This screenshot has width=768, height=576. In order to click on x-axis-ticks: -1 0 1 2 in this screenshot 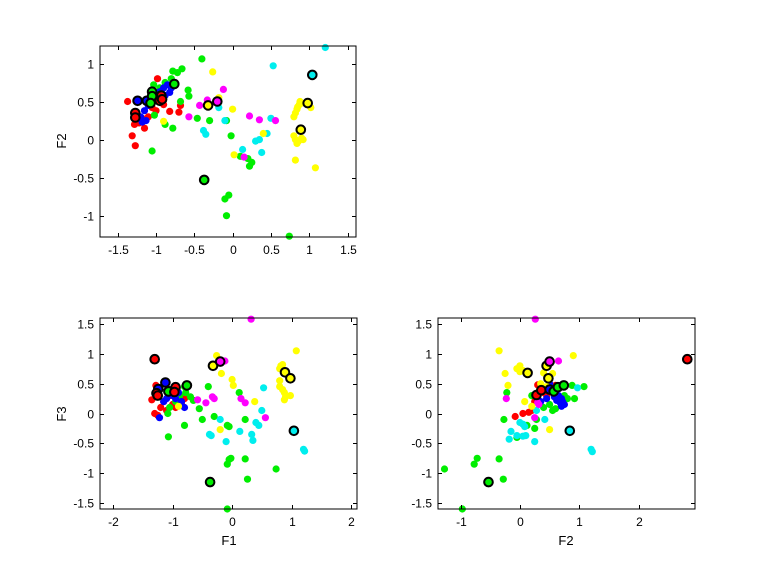, I will do `click(549, 423)`.